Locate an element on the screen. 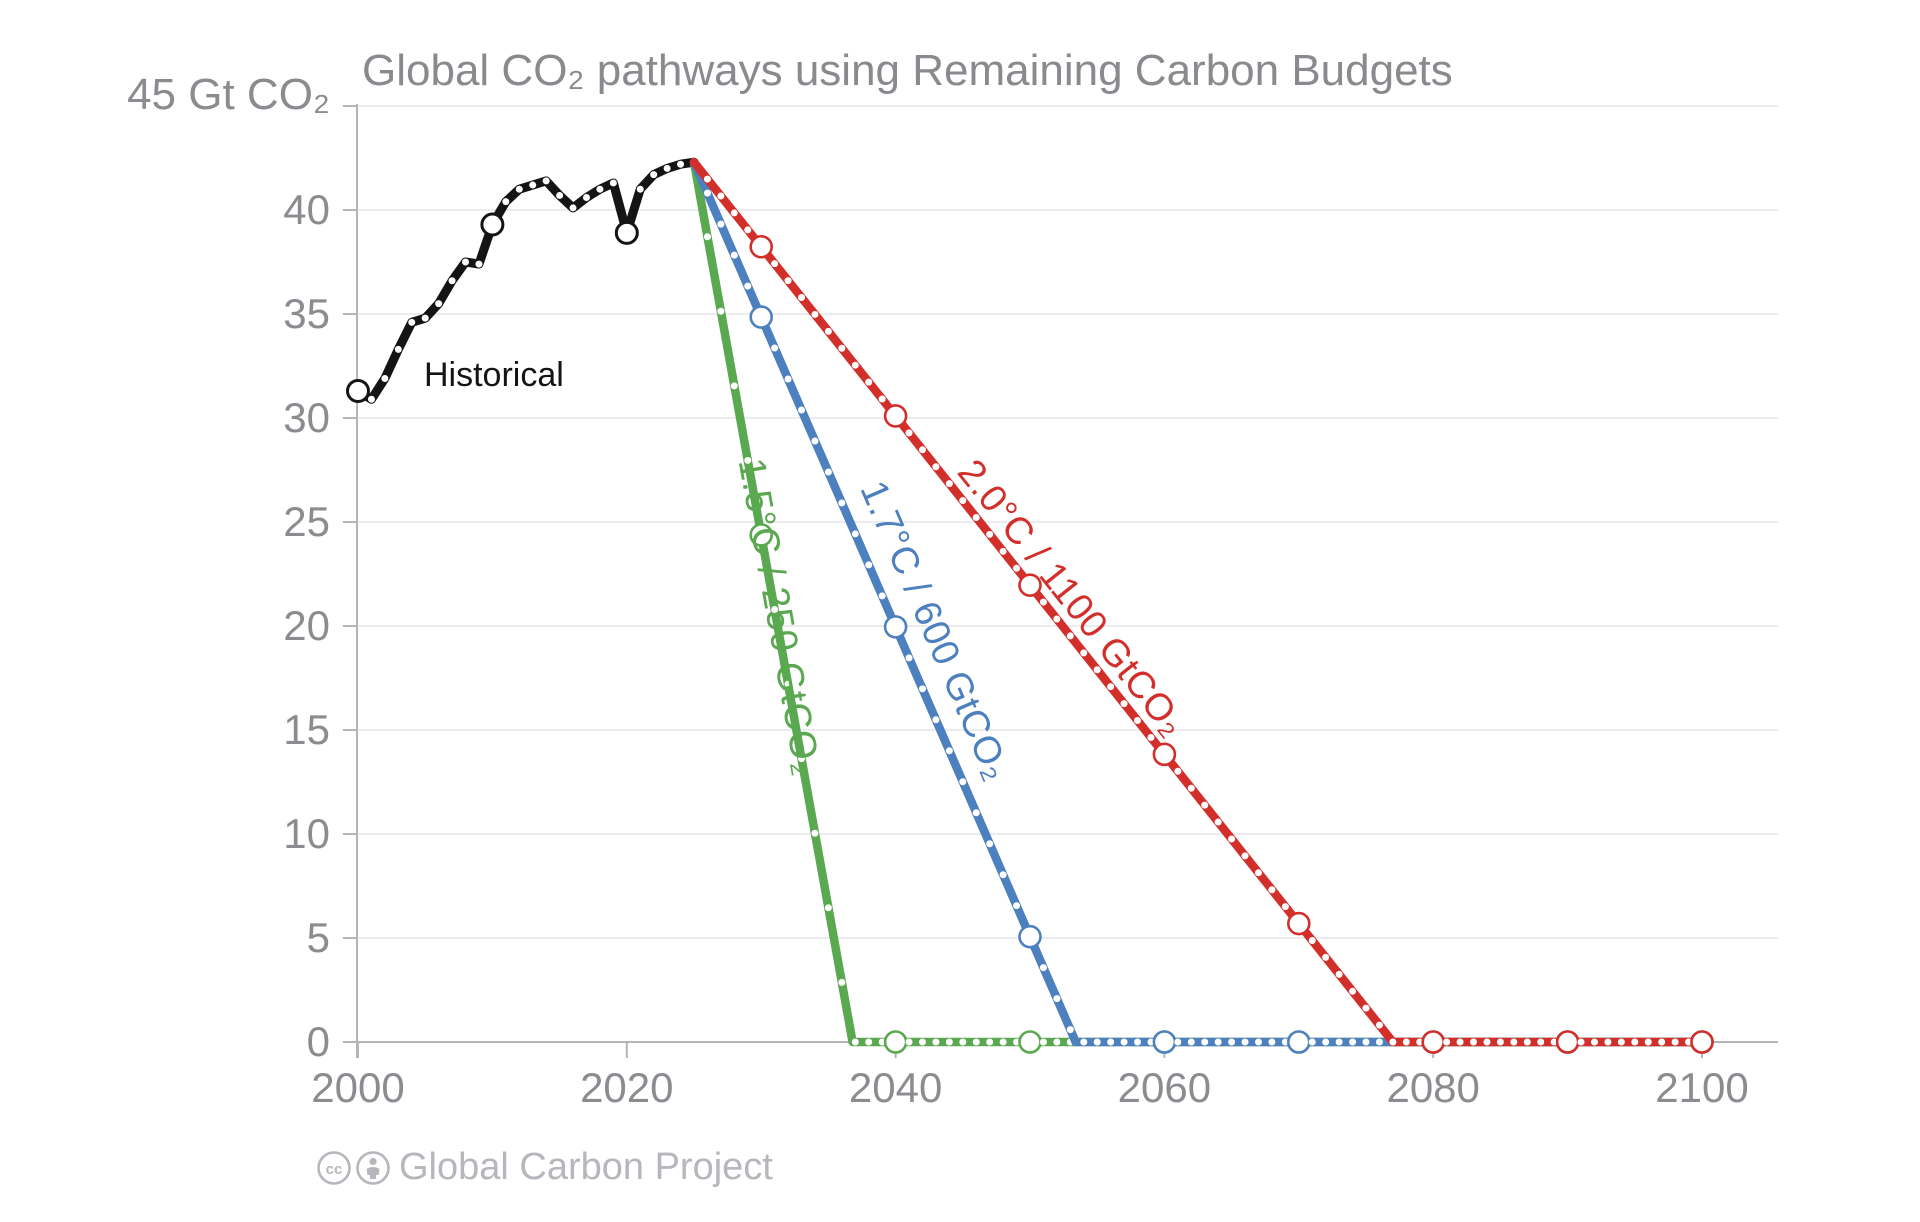  y-tick-label: 20 is located at coordinates (306, 625).